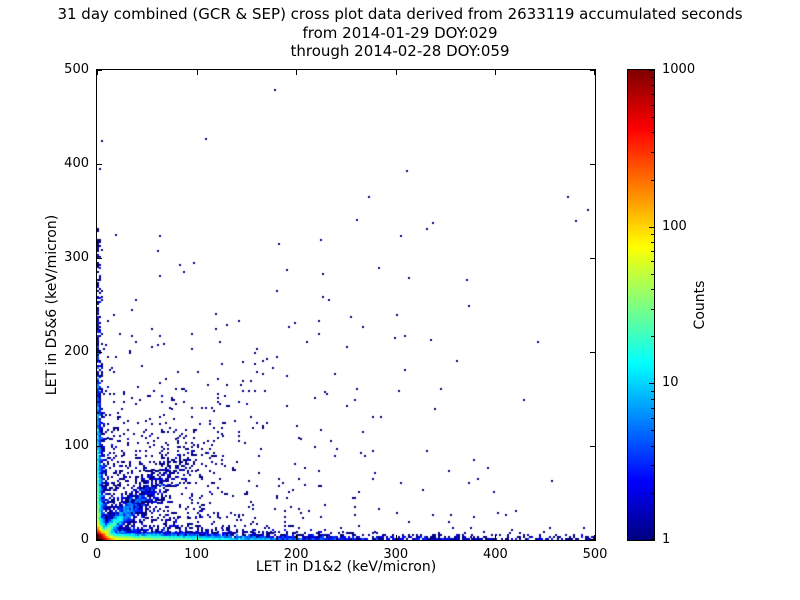  I want to click on chart-title-line-2: from 2014-01-29 DOY:029, so click(400, 33).